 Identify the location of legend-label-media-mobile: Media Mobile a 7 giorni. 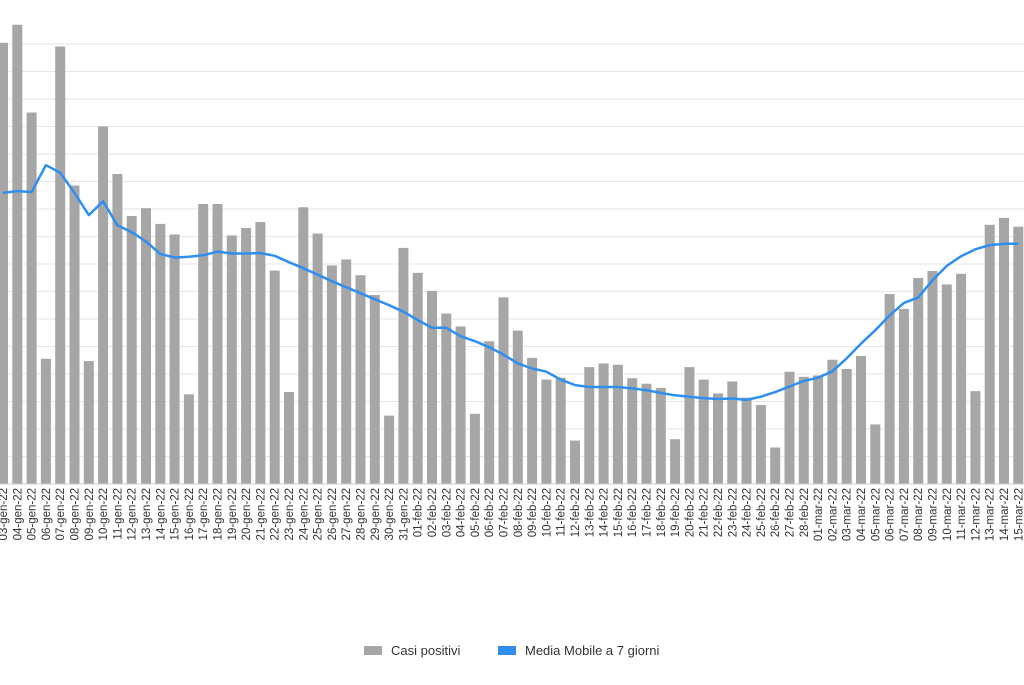
(592, 650).